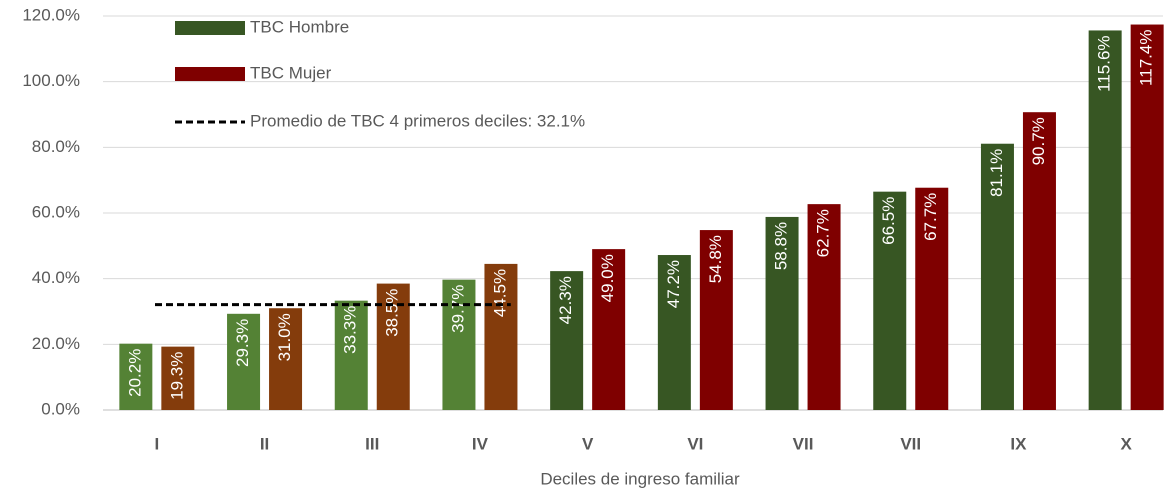  What do you see at coordinates (1146, 58) in the screenshot?
I see `data-label: 117.4%` at bounding box center [1146, 58].